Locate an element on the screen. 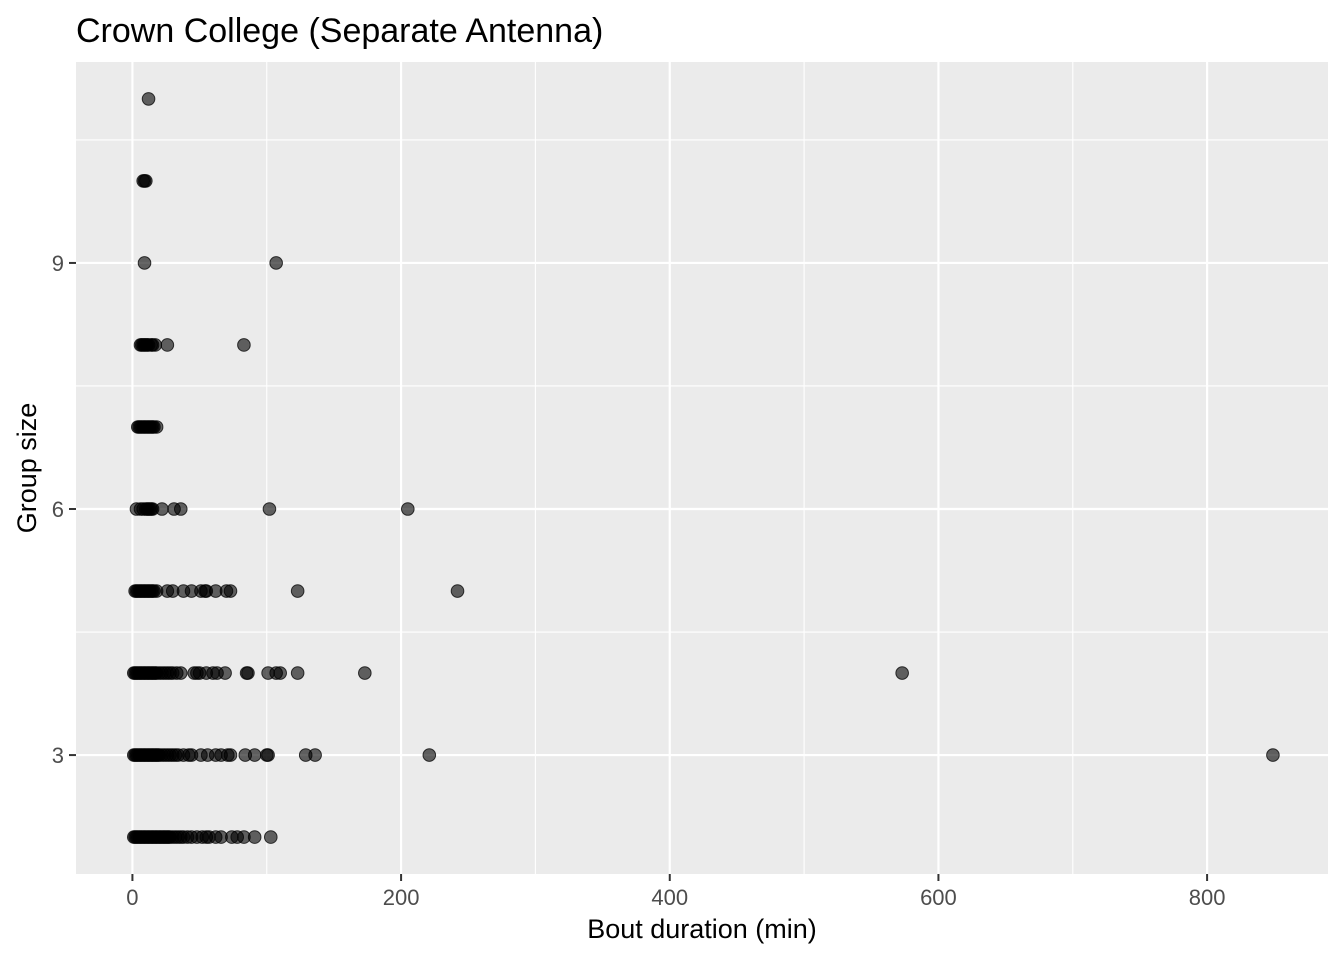 This screenshot has width=1344, height=960. y-tick-label: 9 is located at coordinates (58, 263).